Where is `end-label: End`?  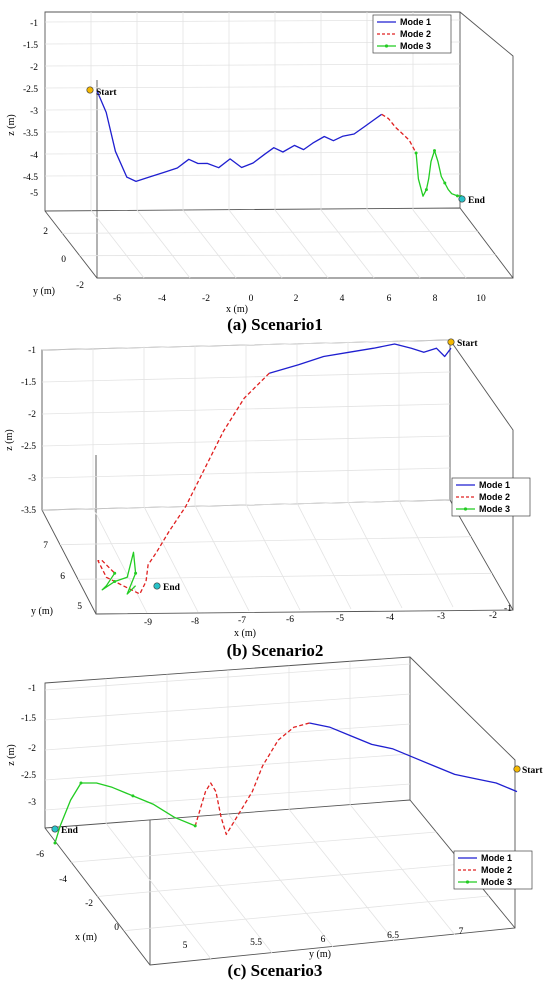
end-label: End is located at coordinates (477, 201).